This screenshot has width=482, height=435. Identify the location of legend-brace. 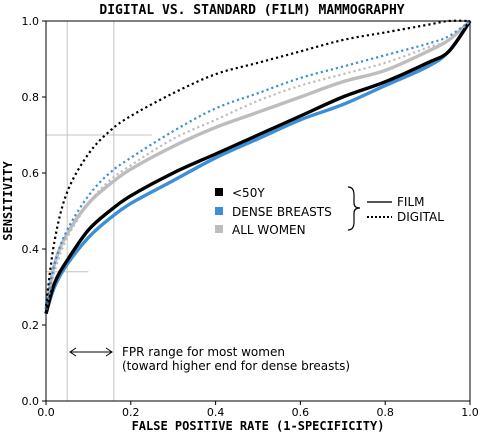
(354, 208).